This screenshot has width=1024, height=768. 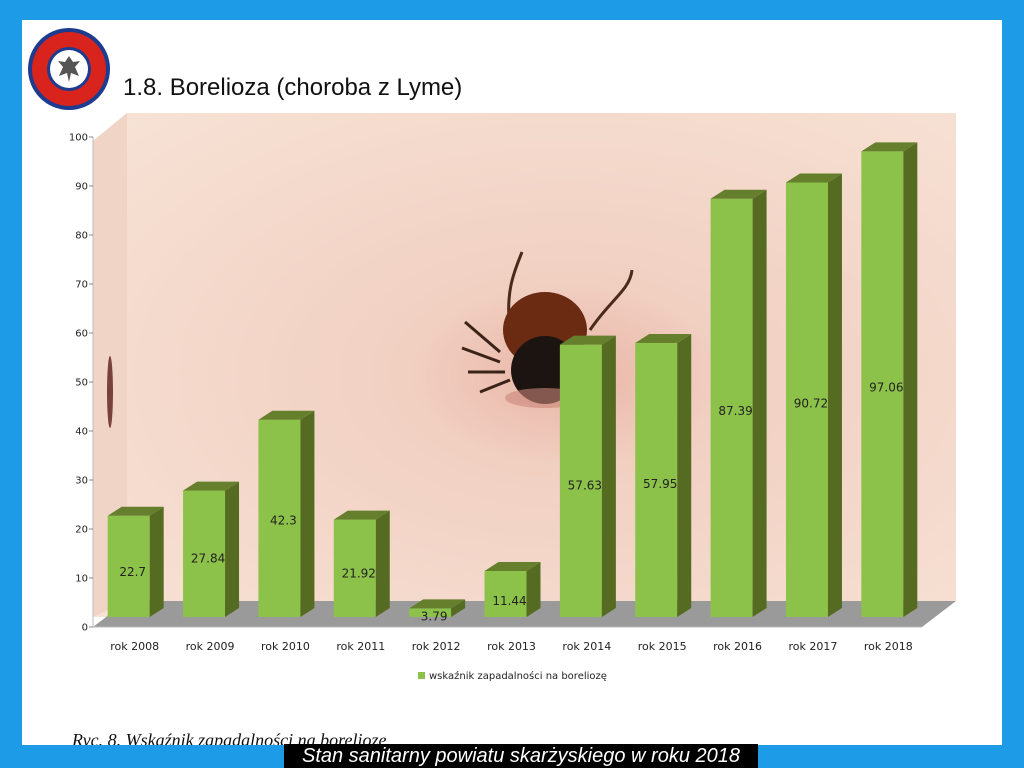 I want to click on data-label: 42.3, so click(x=283, y=521).